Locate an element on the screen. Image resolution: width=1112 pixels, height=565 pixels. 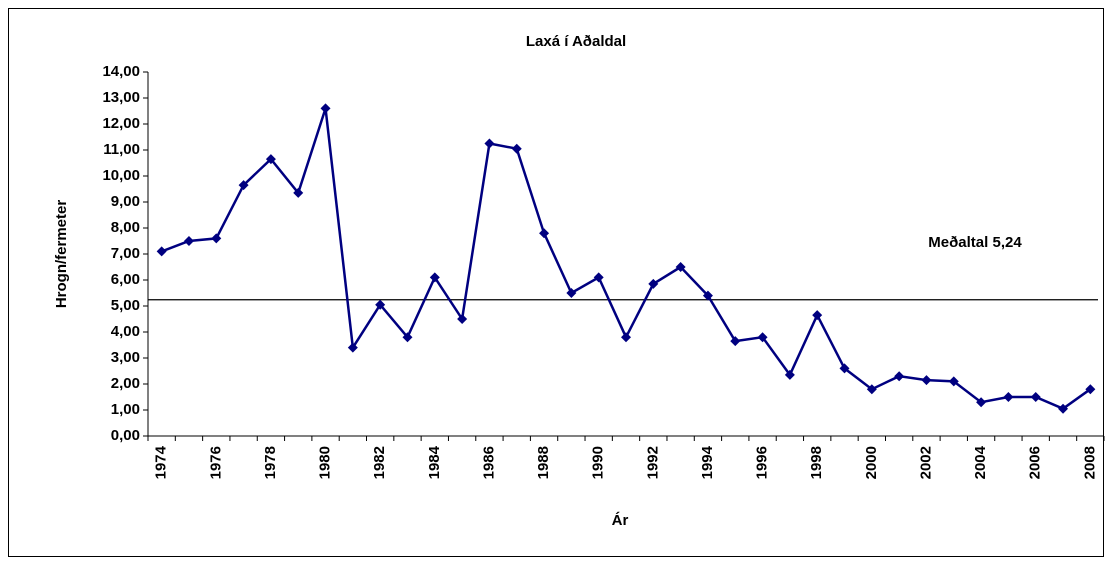
x-tick-label: 1988 is located at coordinates (543, 462).